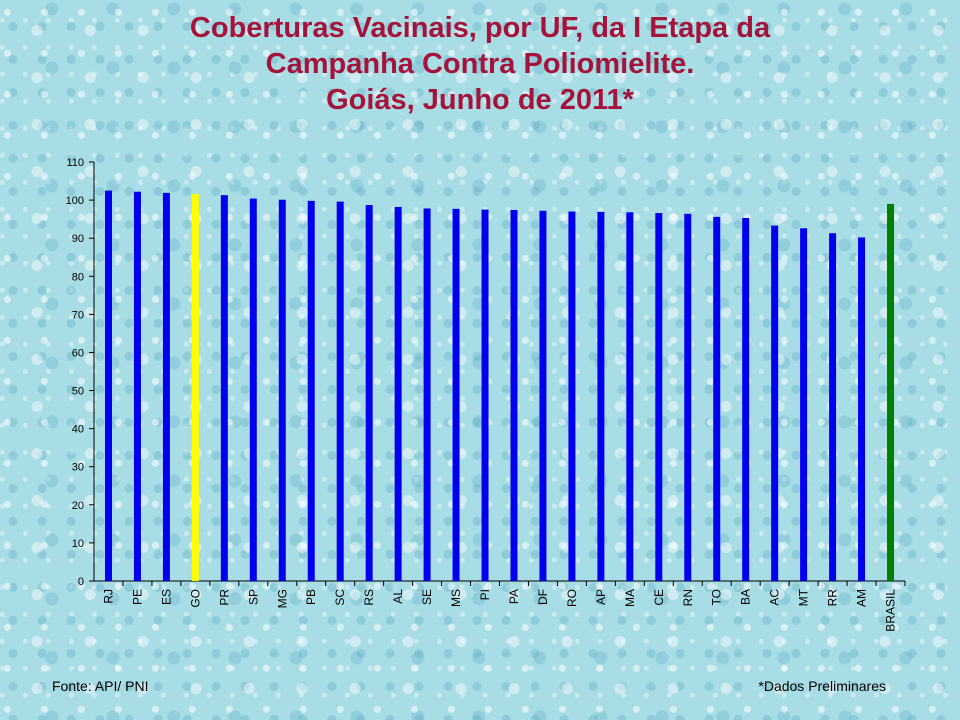 This screenshot has height=720, width=960. Describe the element at coordinates (253, 390) in the screenshot. I see `bar-sp` at that location.